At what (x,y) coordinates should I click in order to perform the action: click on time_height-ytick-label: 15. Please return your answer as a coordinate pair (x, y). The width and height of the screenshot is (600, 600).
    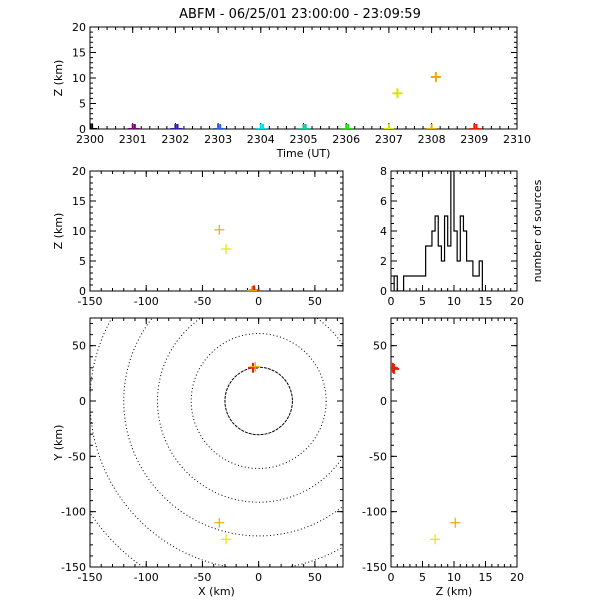
    Looking at the image, I should click on (79, 53).